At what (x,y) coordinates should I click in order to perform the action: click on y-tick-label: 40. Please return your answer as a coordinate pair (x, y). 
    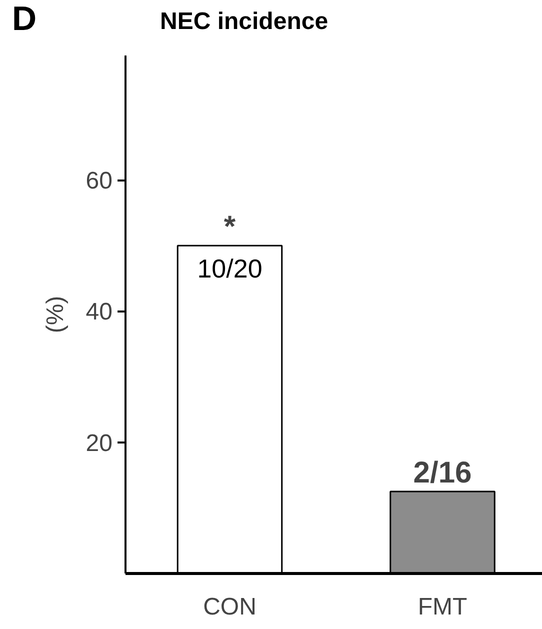
    Looking at the image, I should click on (99, 312).